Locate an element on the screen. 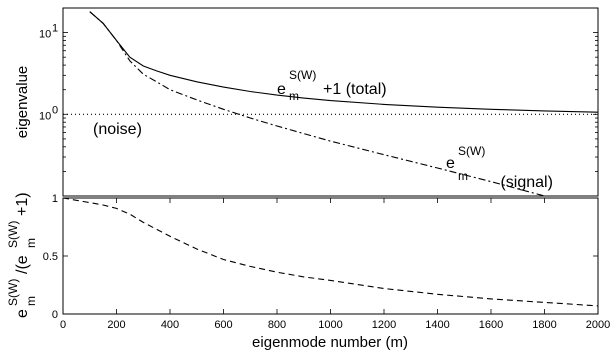  bottom-ylabel-sub2: m is located at coordinates (31, 243).